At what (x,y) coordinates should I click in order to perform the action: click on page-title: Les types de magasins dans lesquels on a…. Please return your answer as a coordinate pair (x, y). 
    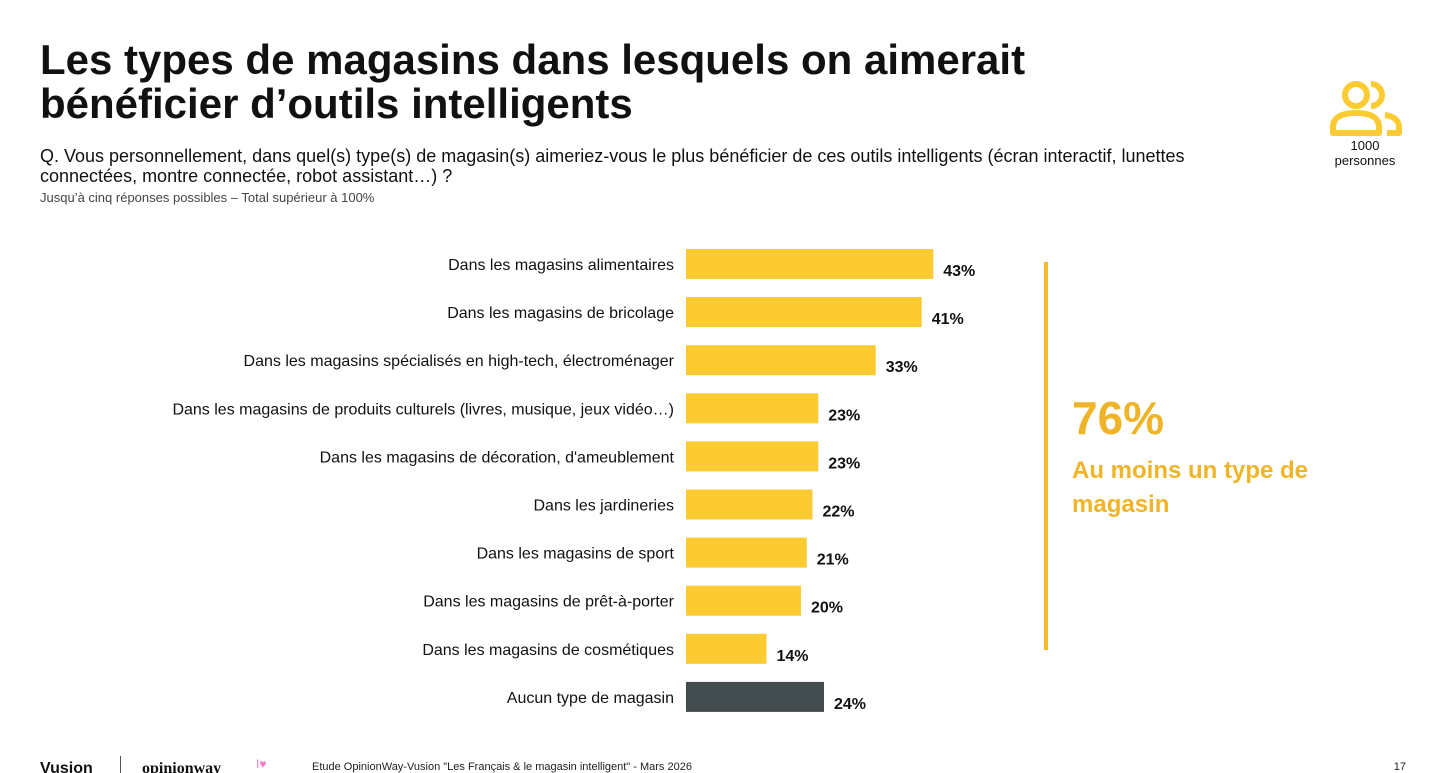
    Looking at the image, I should click on (533, 81).